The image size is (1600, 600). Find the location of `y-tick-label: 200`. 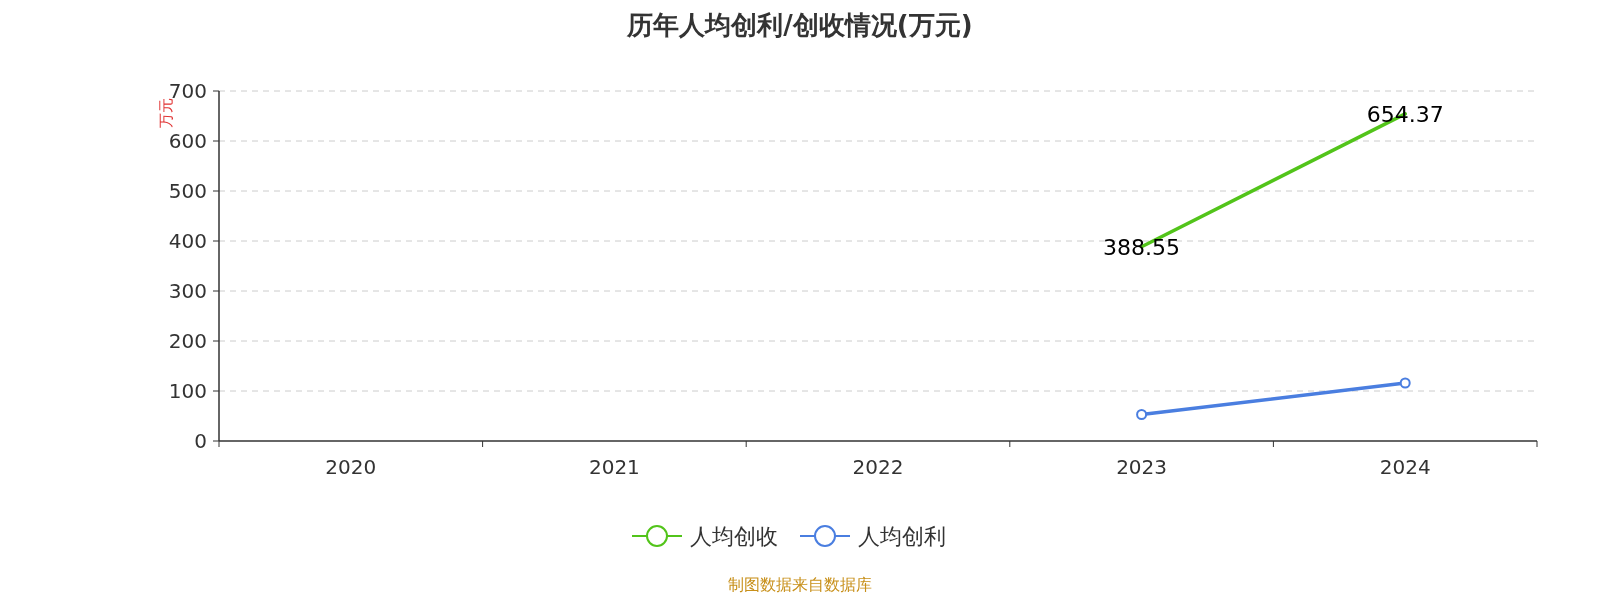

y-tick-label: 200 is located at coordinates (187, 341).